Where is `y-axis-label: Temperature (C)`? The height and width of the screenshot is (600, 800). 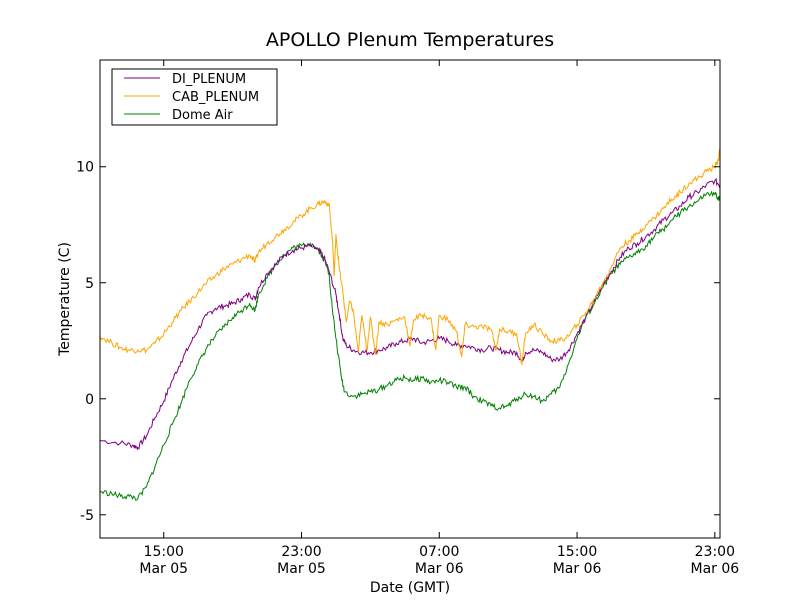 y-axis-label: Temperature (C) is located at coordinates (65, 299).